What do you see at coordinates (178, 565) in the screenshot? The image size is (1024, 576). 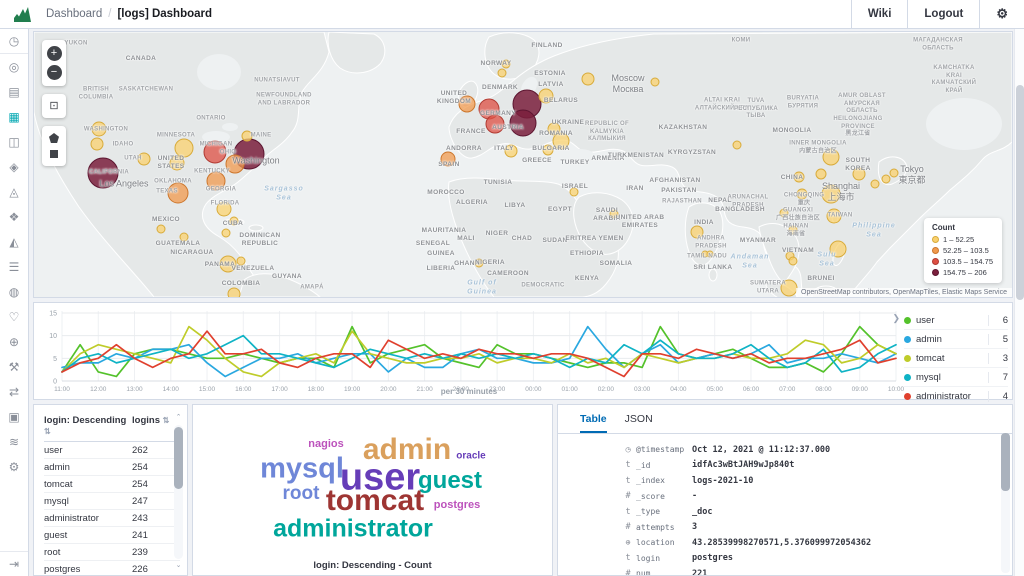 I see `scroll-down-icon: ⌄` at bounding box center [178, 565].